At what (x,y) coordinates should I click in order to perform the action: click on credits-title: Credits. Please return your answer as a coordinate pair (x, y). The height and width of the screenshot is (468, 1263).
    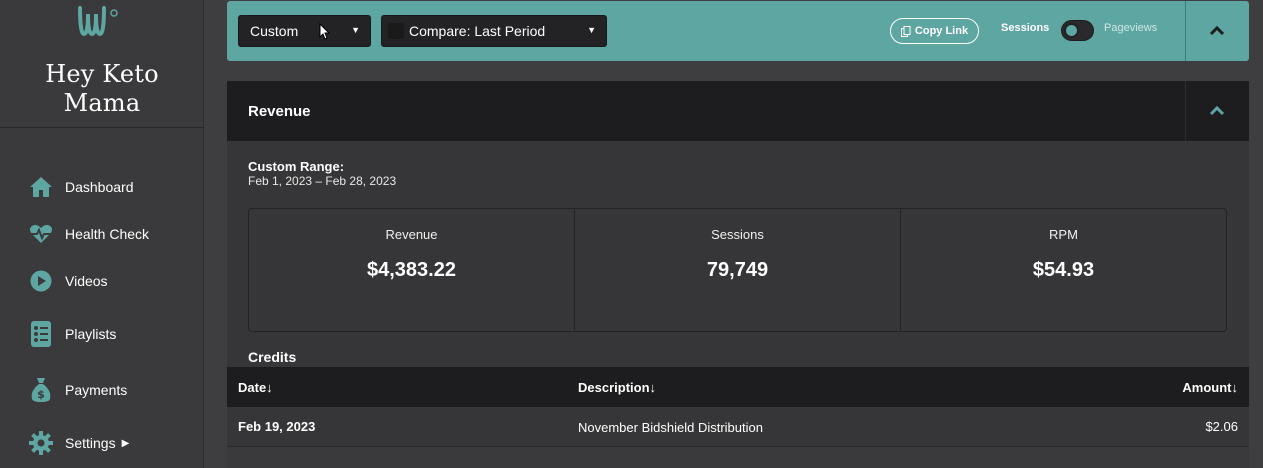
    Looking at the image, I should click on (272, 357).